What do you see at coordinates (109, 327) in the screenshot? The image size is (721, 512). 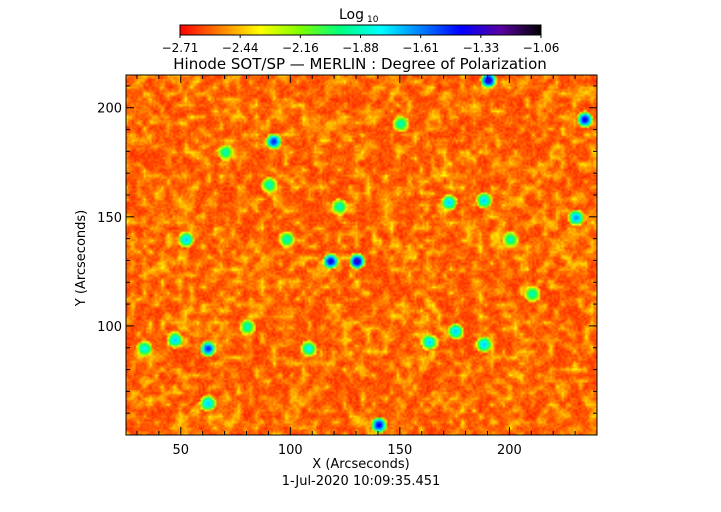 I see `y-tick-label: 100` at bounding box center [109, 327].